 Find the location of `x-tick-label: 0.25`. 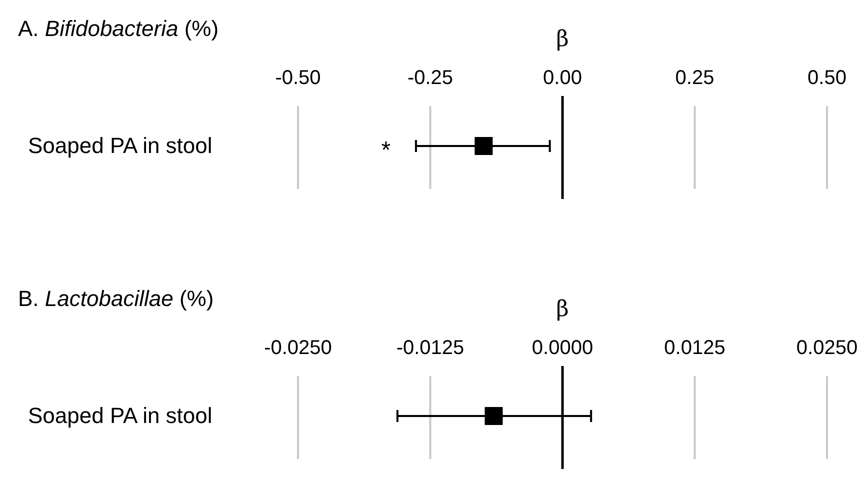

x-tick-label: 0.25 is located at coordinates (694, 78).